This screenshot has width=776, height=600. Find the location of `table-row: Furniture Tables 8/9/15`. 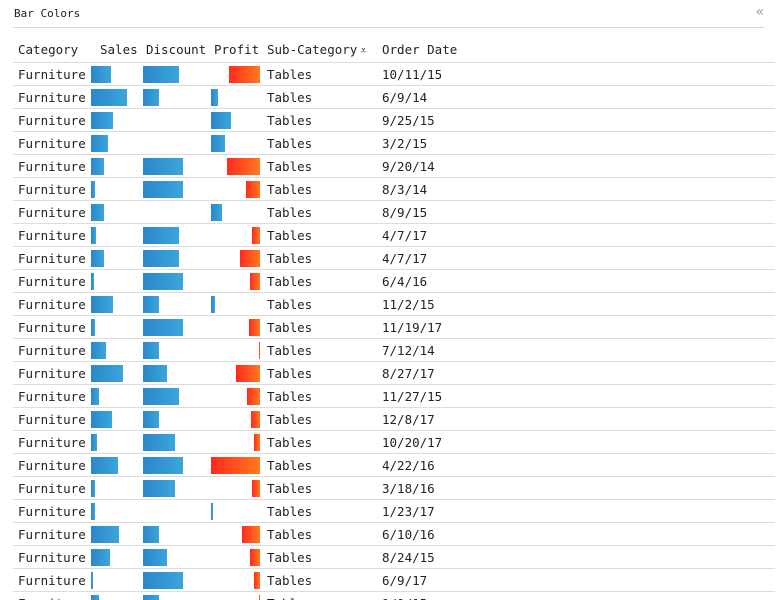

table-row: Furniture Tables 8/9/15 is located at coordinates (394, 211).